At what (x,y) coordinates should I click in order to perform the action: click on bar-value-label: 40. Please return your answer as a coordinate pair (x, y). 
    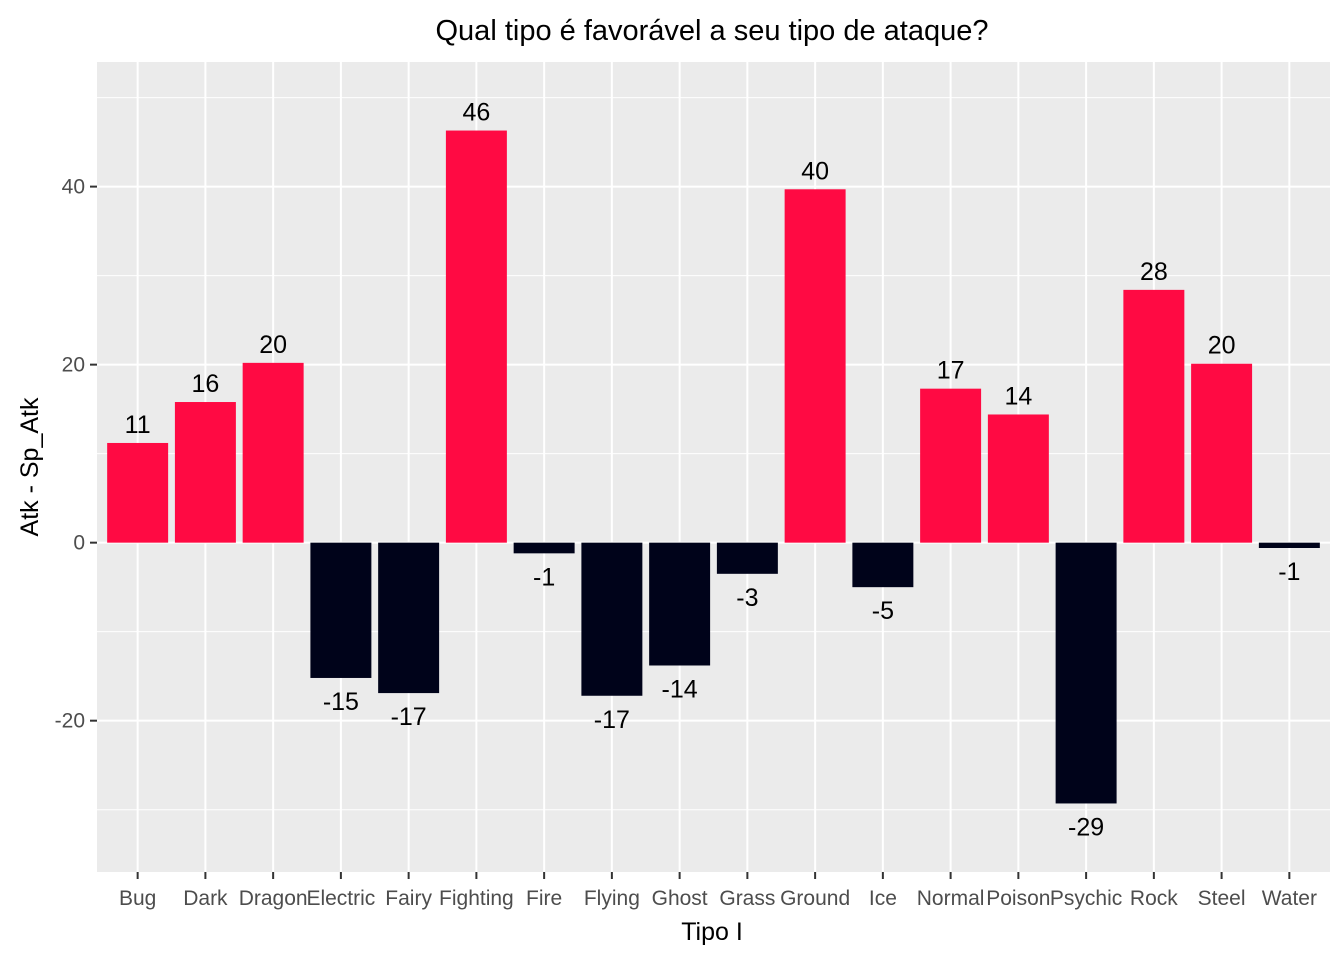
    Looking at the image, I should click on (815, 171).